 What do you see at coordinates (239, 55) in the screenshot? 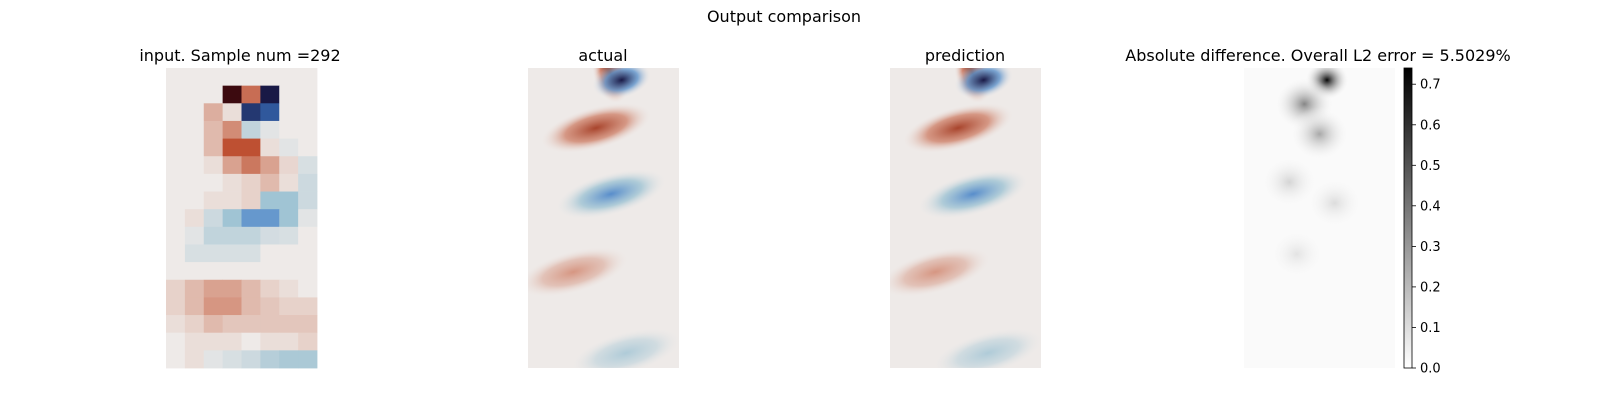
I see `panel-input-title: input. Sample num =292` at bounding box center [239, 55].